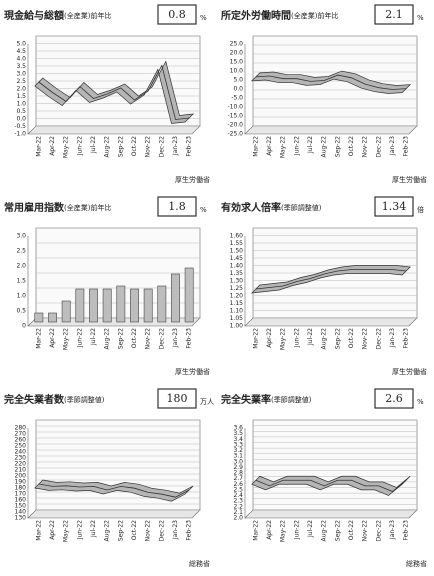 The width and height of the screenshot is (434, 576). What do you see at coordinates (237, 71) in the screenshot?
I see `y-tick-label: 10.0` at bounding box center [237, 71].